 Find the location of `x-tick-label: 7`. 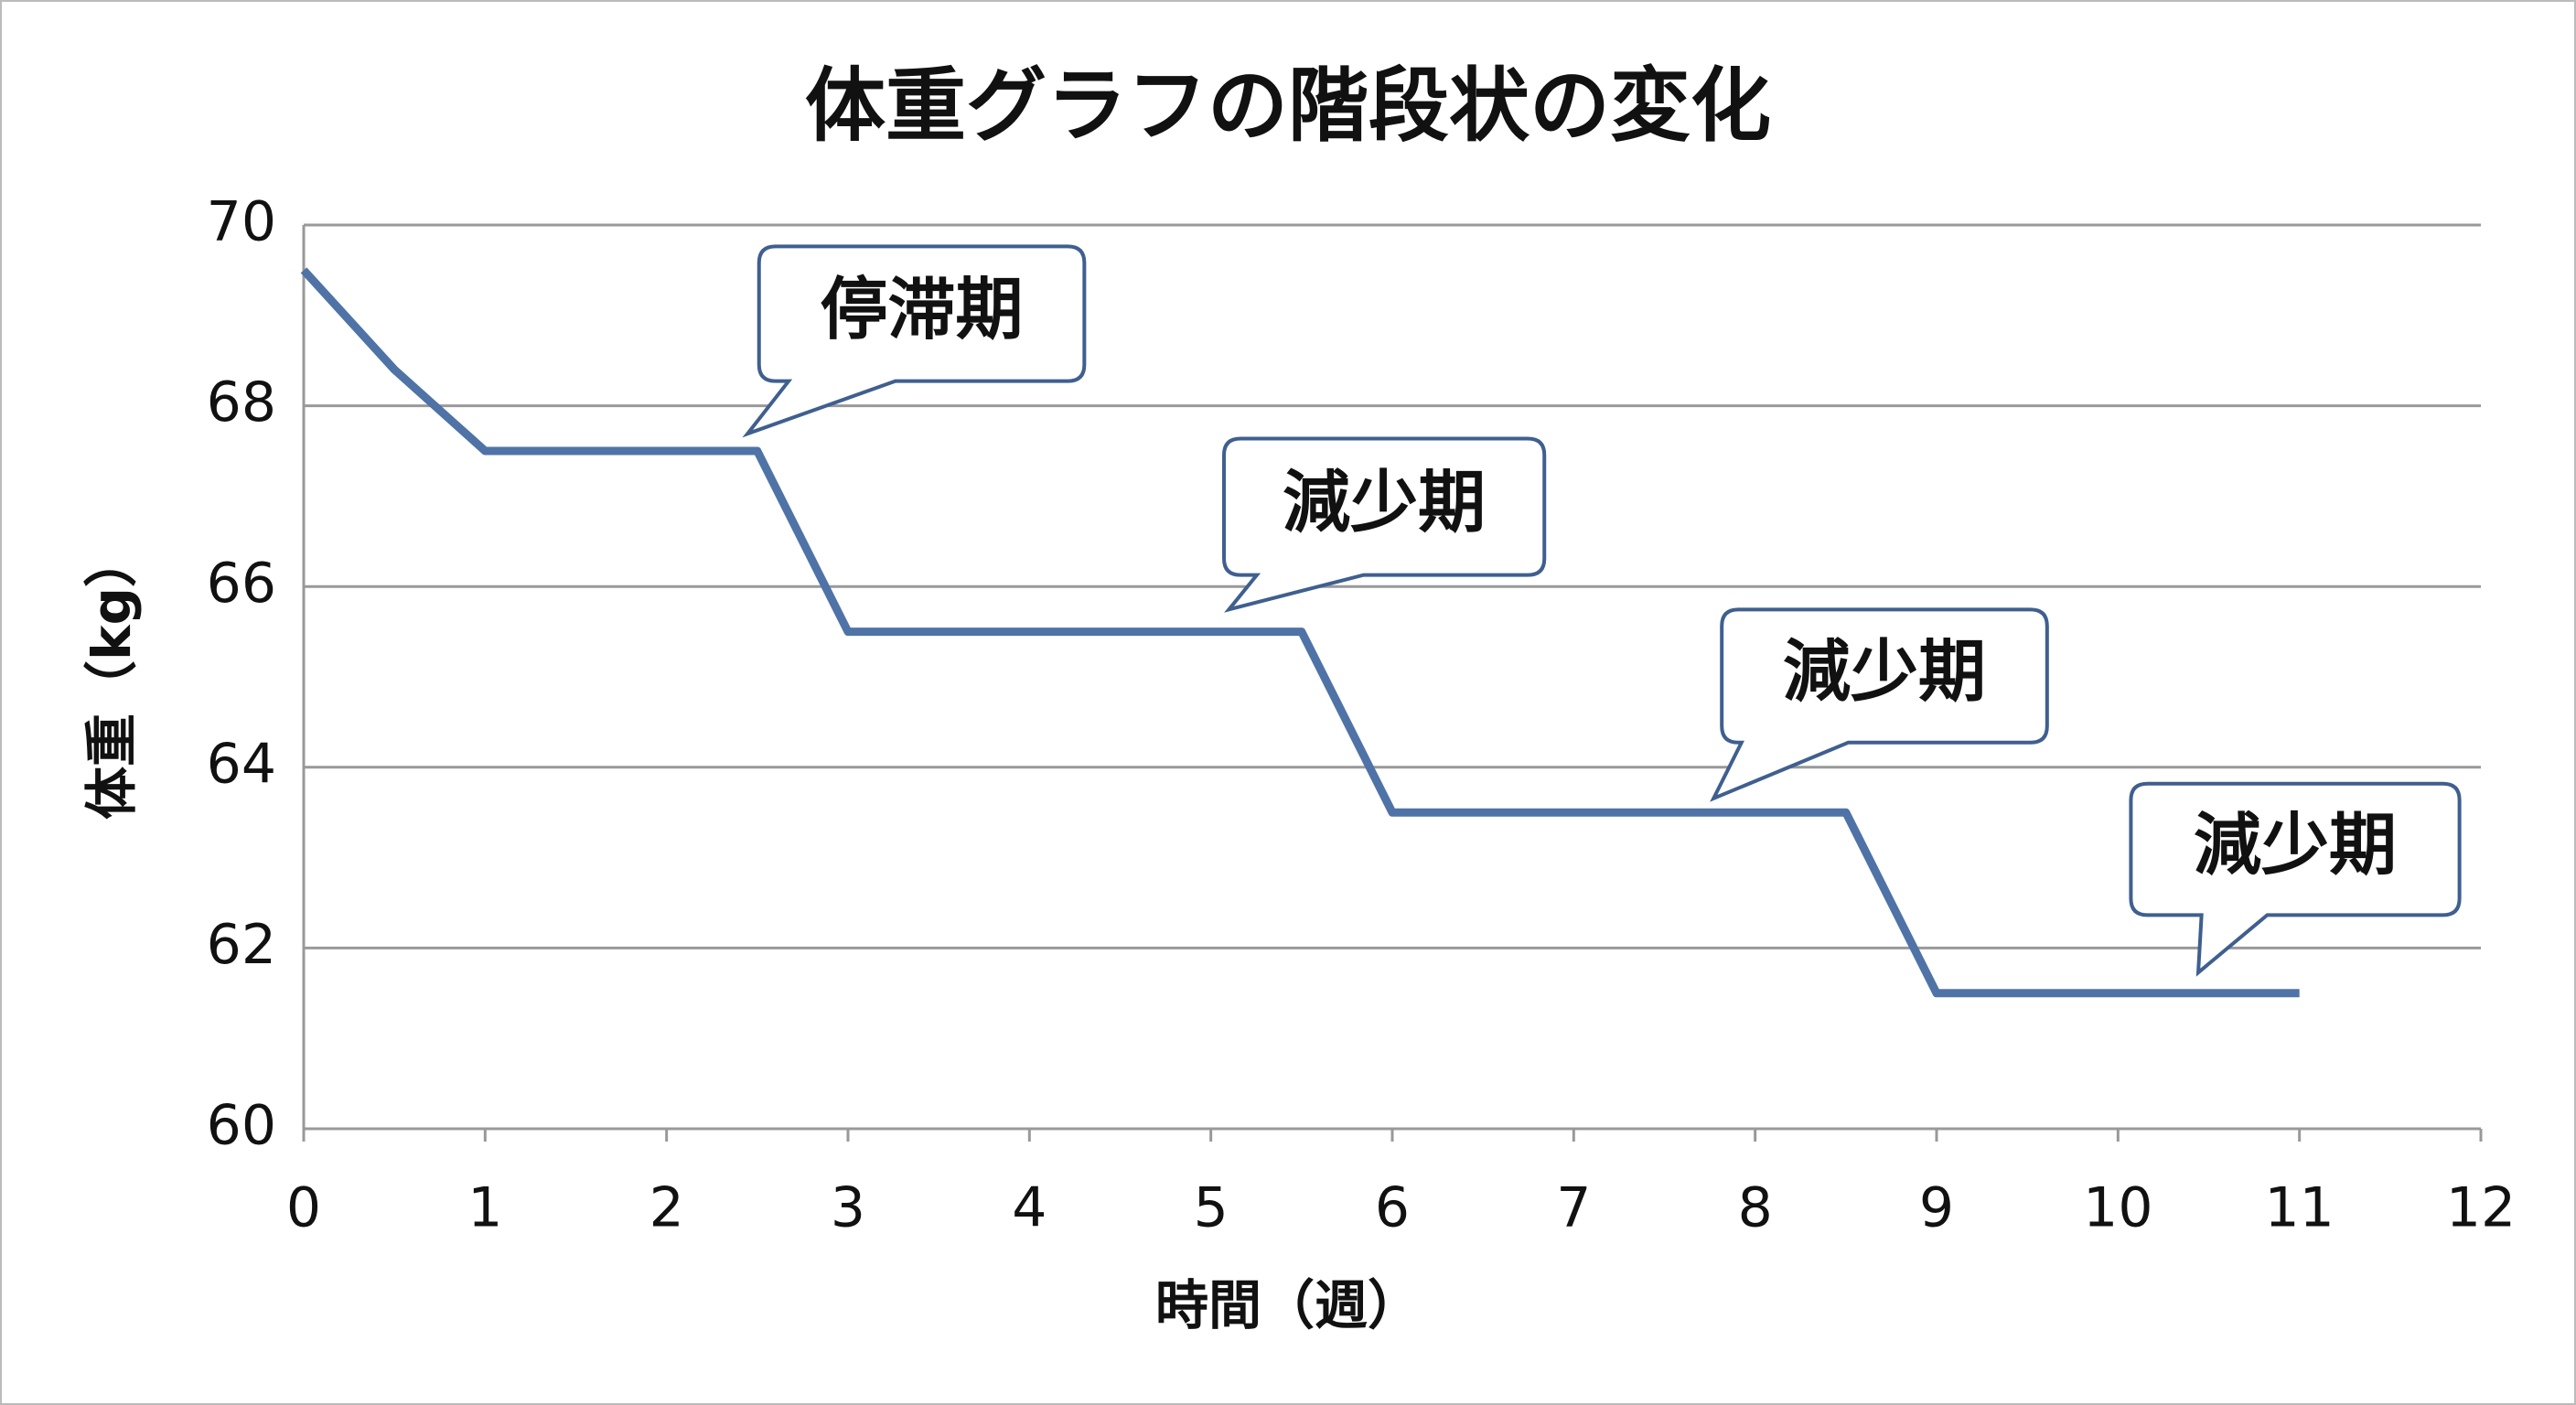

x-tick-label: 7 is located at coordinates (1573, 1208).